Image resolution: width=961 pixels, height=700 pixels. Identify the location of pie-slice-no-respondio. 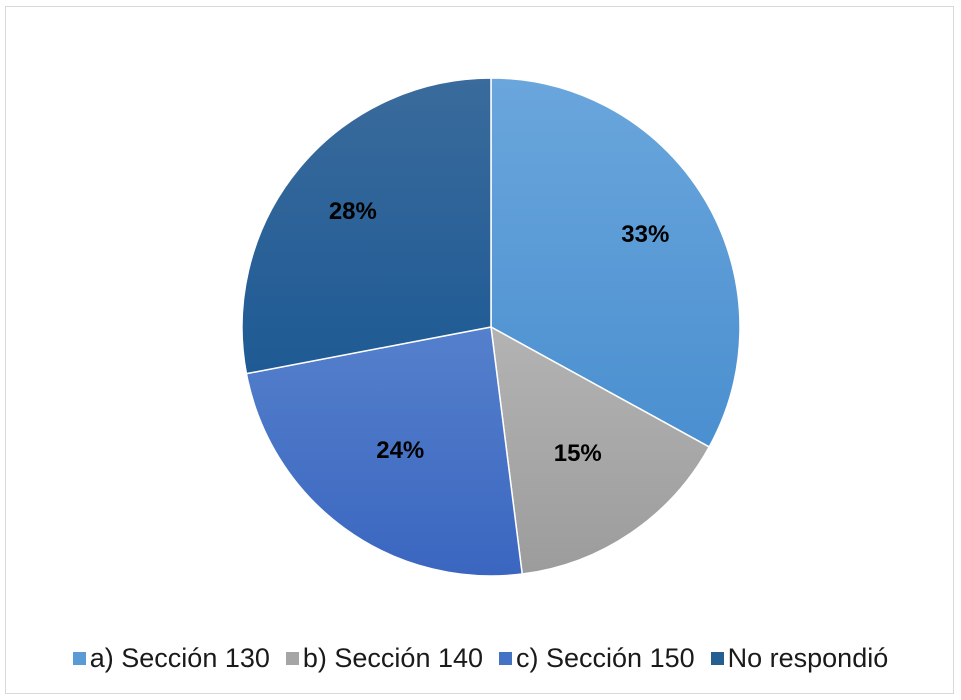
(366, 226).